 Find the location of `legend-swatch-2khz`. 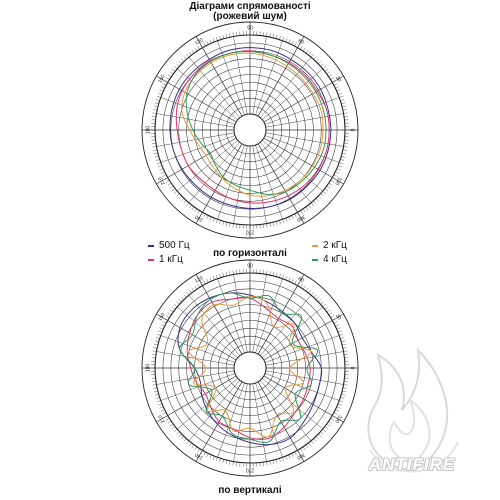

legend-swatch-2khz is located at coordinates (315, 245).